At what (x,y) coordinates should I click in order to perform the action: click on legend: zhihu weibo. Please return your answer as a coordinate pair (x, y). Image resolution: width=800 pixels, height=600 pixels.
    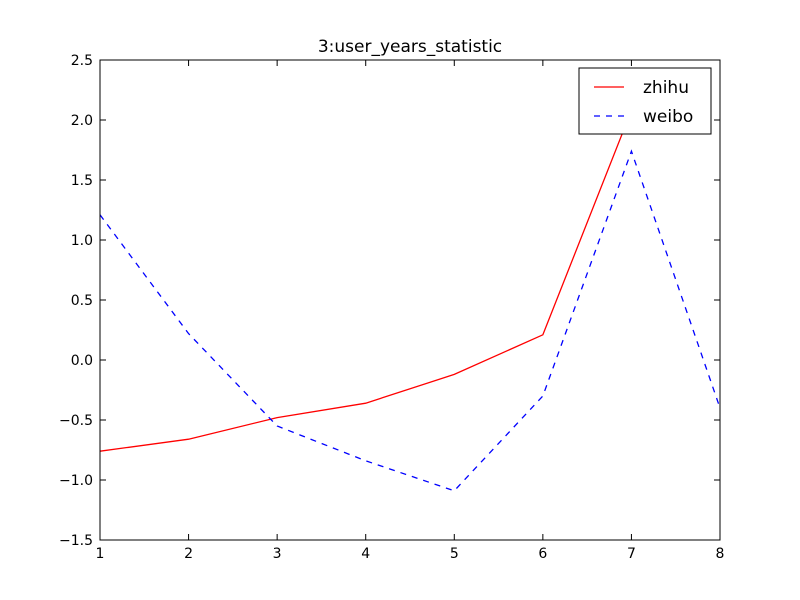
    Looking at the image, I should click on (645, 101).